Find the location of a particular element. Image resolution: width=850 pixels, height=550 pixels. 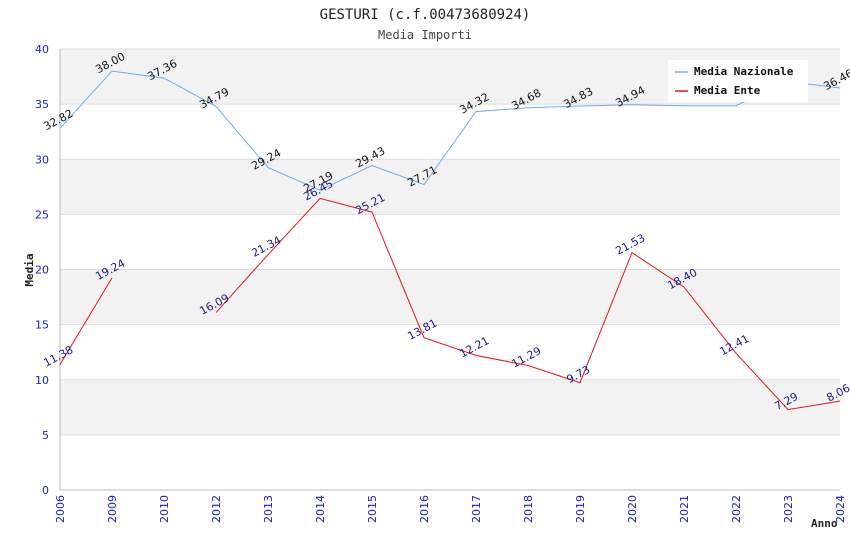

y-tick-label: 40 is located at coordinates (42, 49).